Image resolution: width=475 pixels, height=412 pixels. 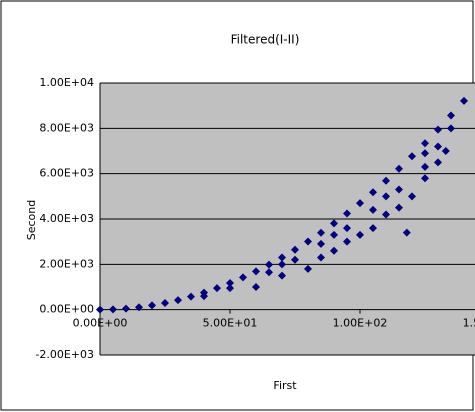 I want to click on y-tick-label: 6.00E+03, so click(x=66, y=173).